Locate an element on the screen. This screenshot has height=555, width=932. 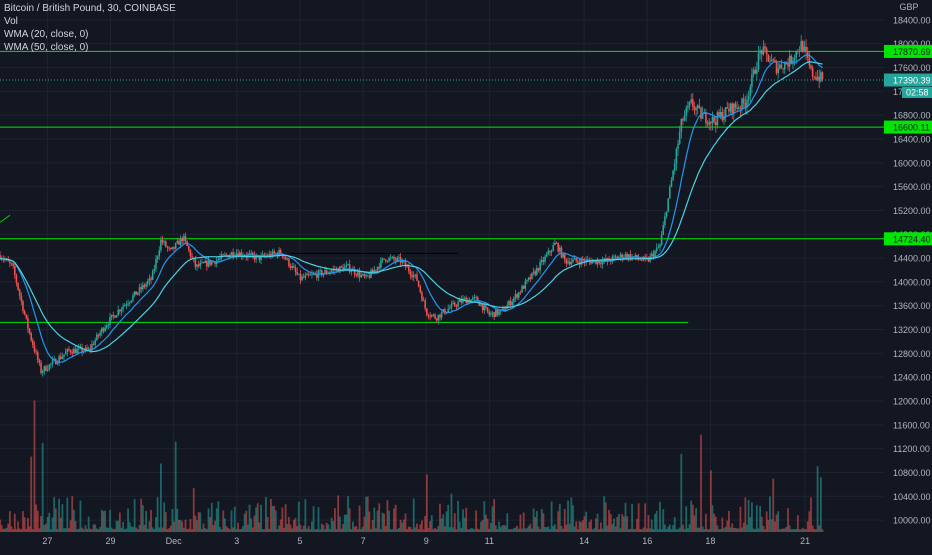
time-tick-label: 21 is located at coordinates (805, 541).